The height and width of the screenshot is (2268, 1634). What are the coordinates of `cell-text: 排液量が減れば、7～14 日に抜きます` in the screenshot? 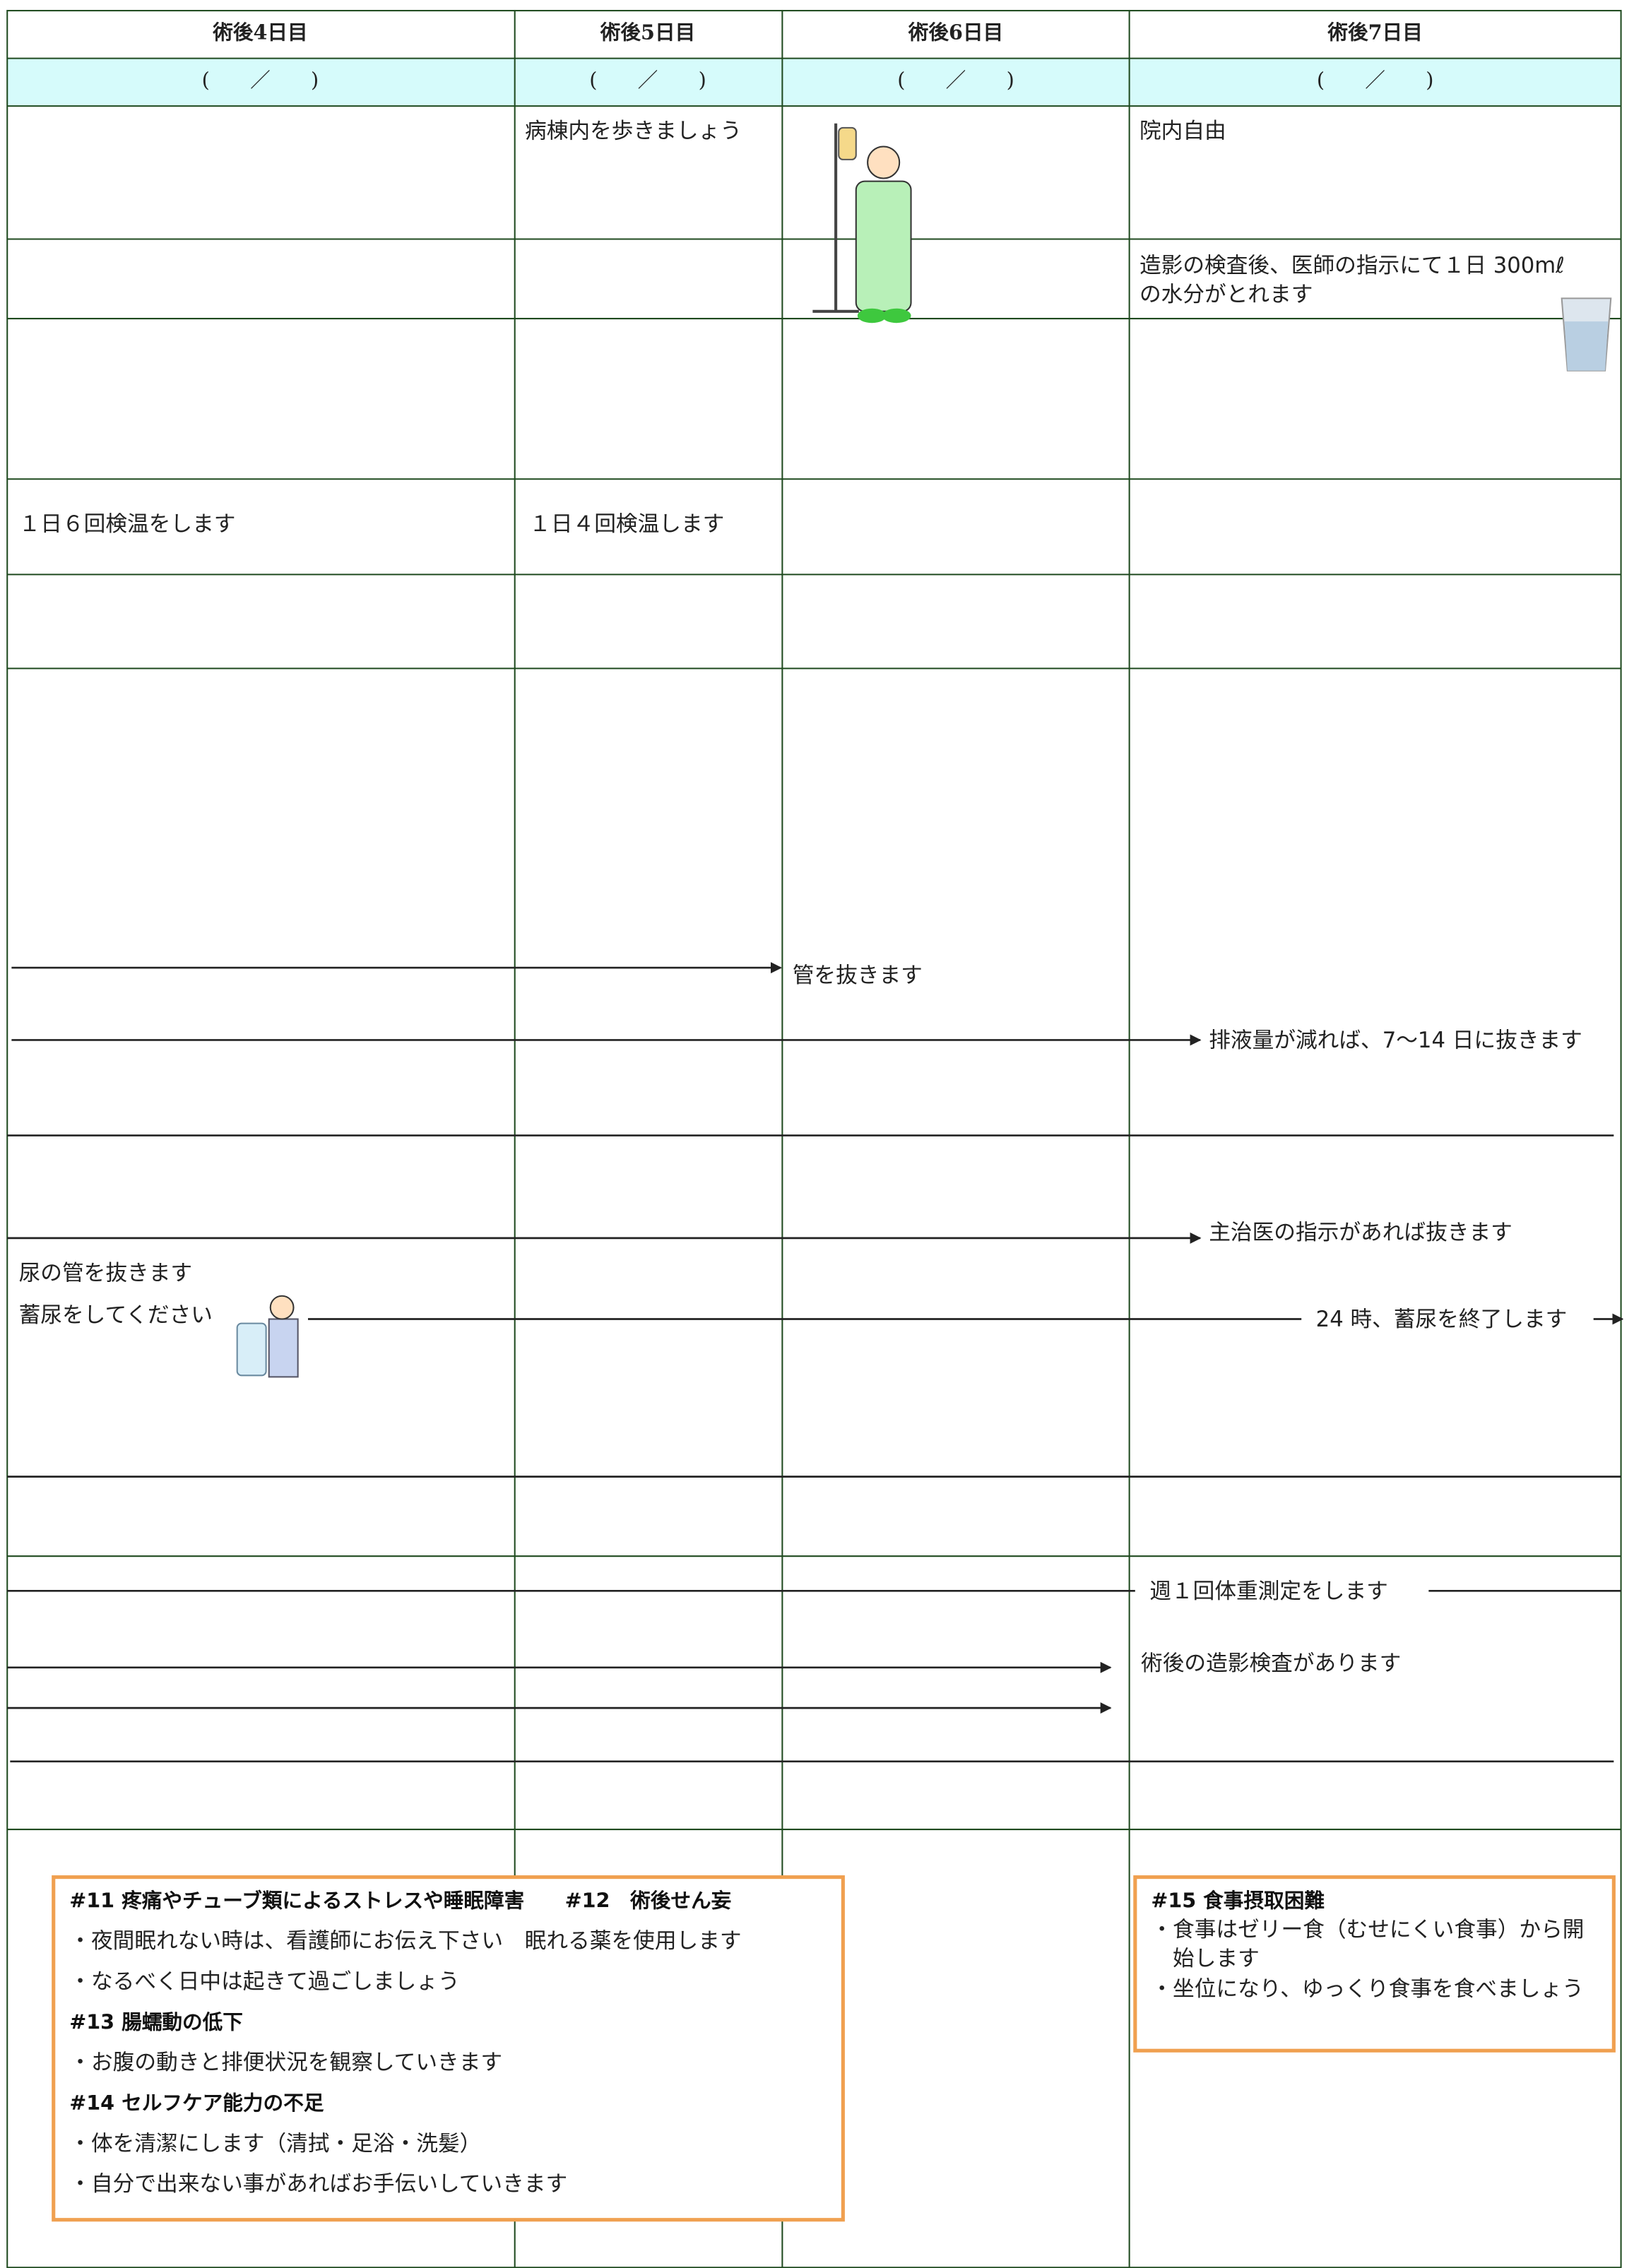 It's located at (1396, 1040).